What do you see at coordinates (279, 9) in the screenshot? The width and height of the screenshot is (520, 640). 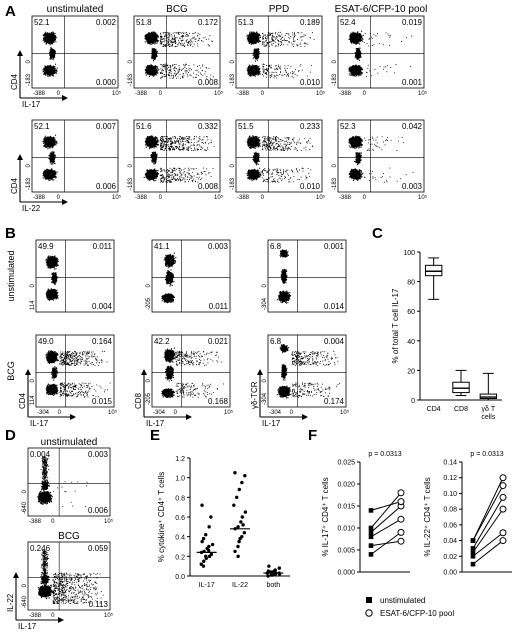 I see `column-title: PPD` at bounding box center [279, 9].